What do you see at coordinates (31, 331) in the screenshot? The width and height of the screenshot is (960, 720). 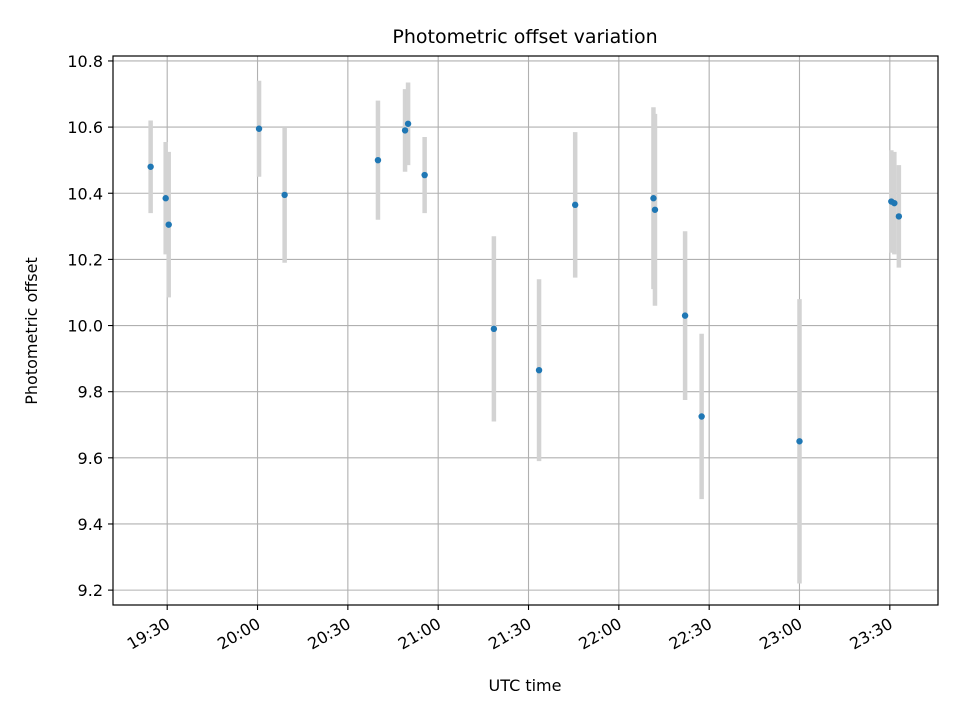 I see `y-axis-label: Photometric offset` at bounding box center [31, 331].